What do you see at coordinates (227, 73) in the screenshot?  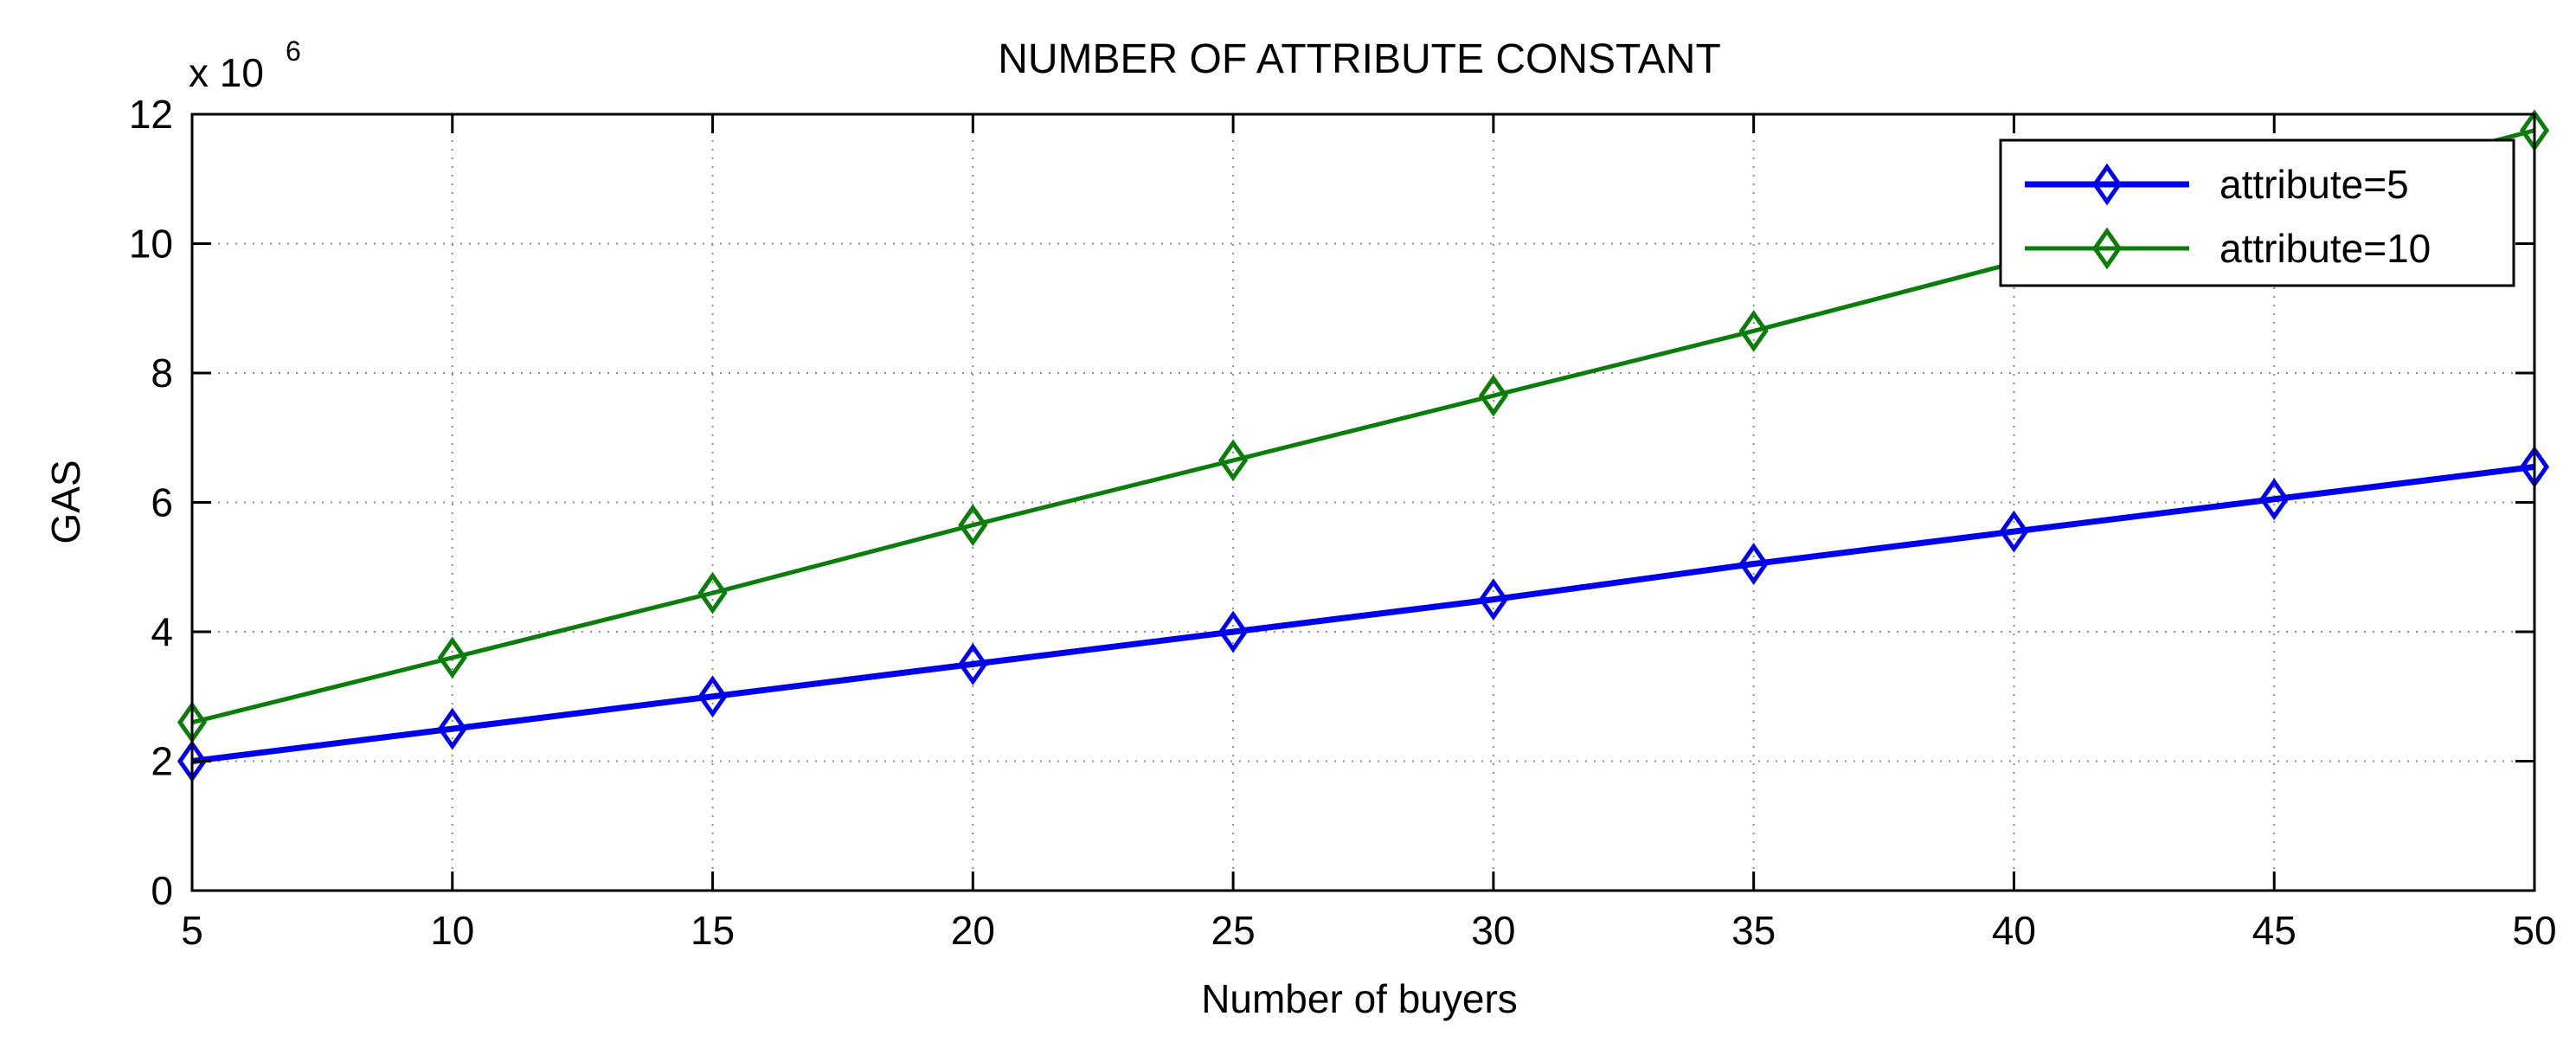 I see `y-multiplier-prefix: x 10` at bounding box center [227, 73].